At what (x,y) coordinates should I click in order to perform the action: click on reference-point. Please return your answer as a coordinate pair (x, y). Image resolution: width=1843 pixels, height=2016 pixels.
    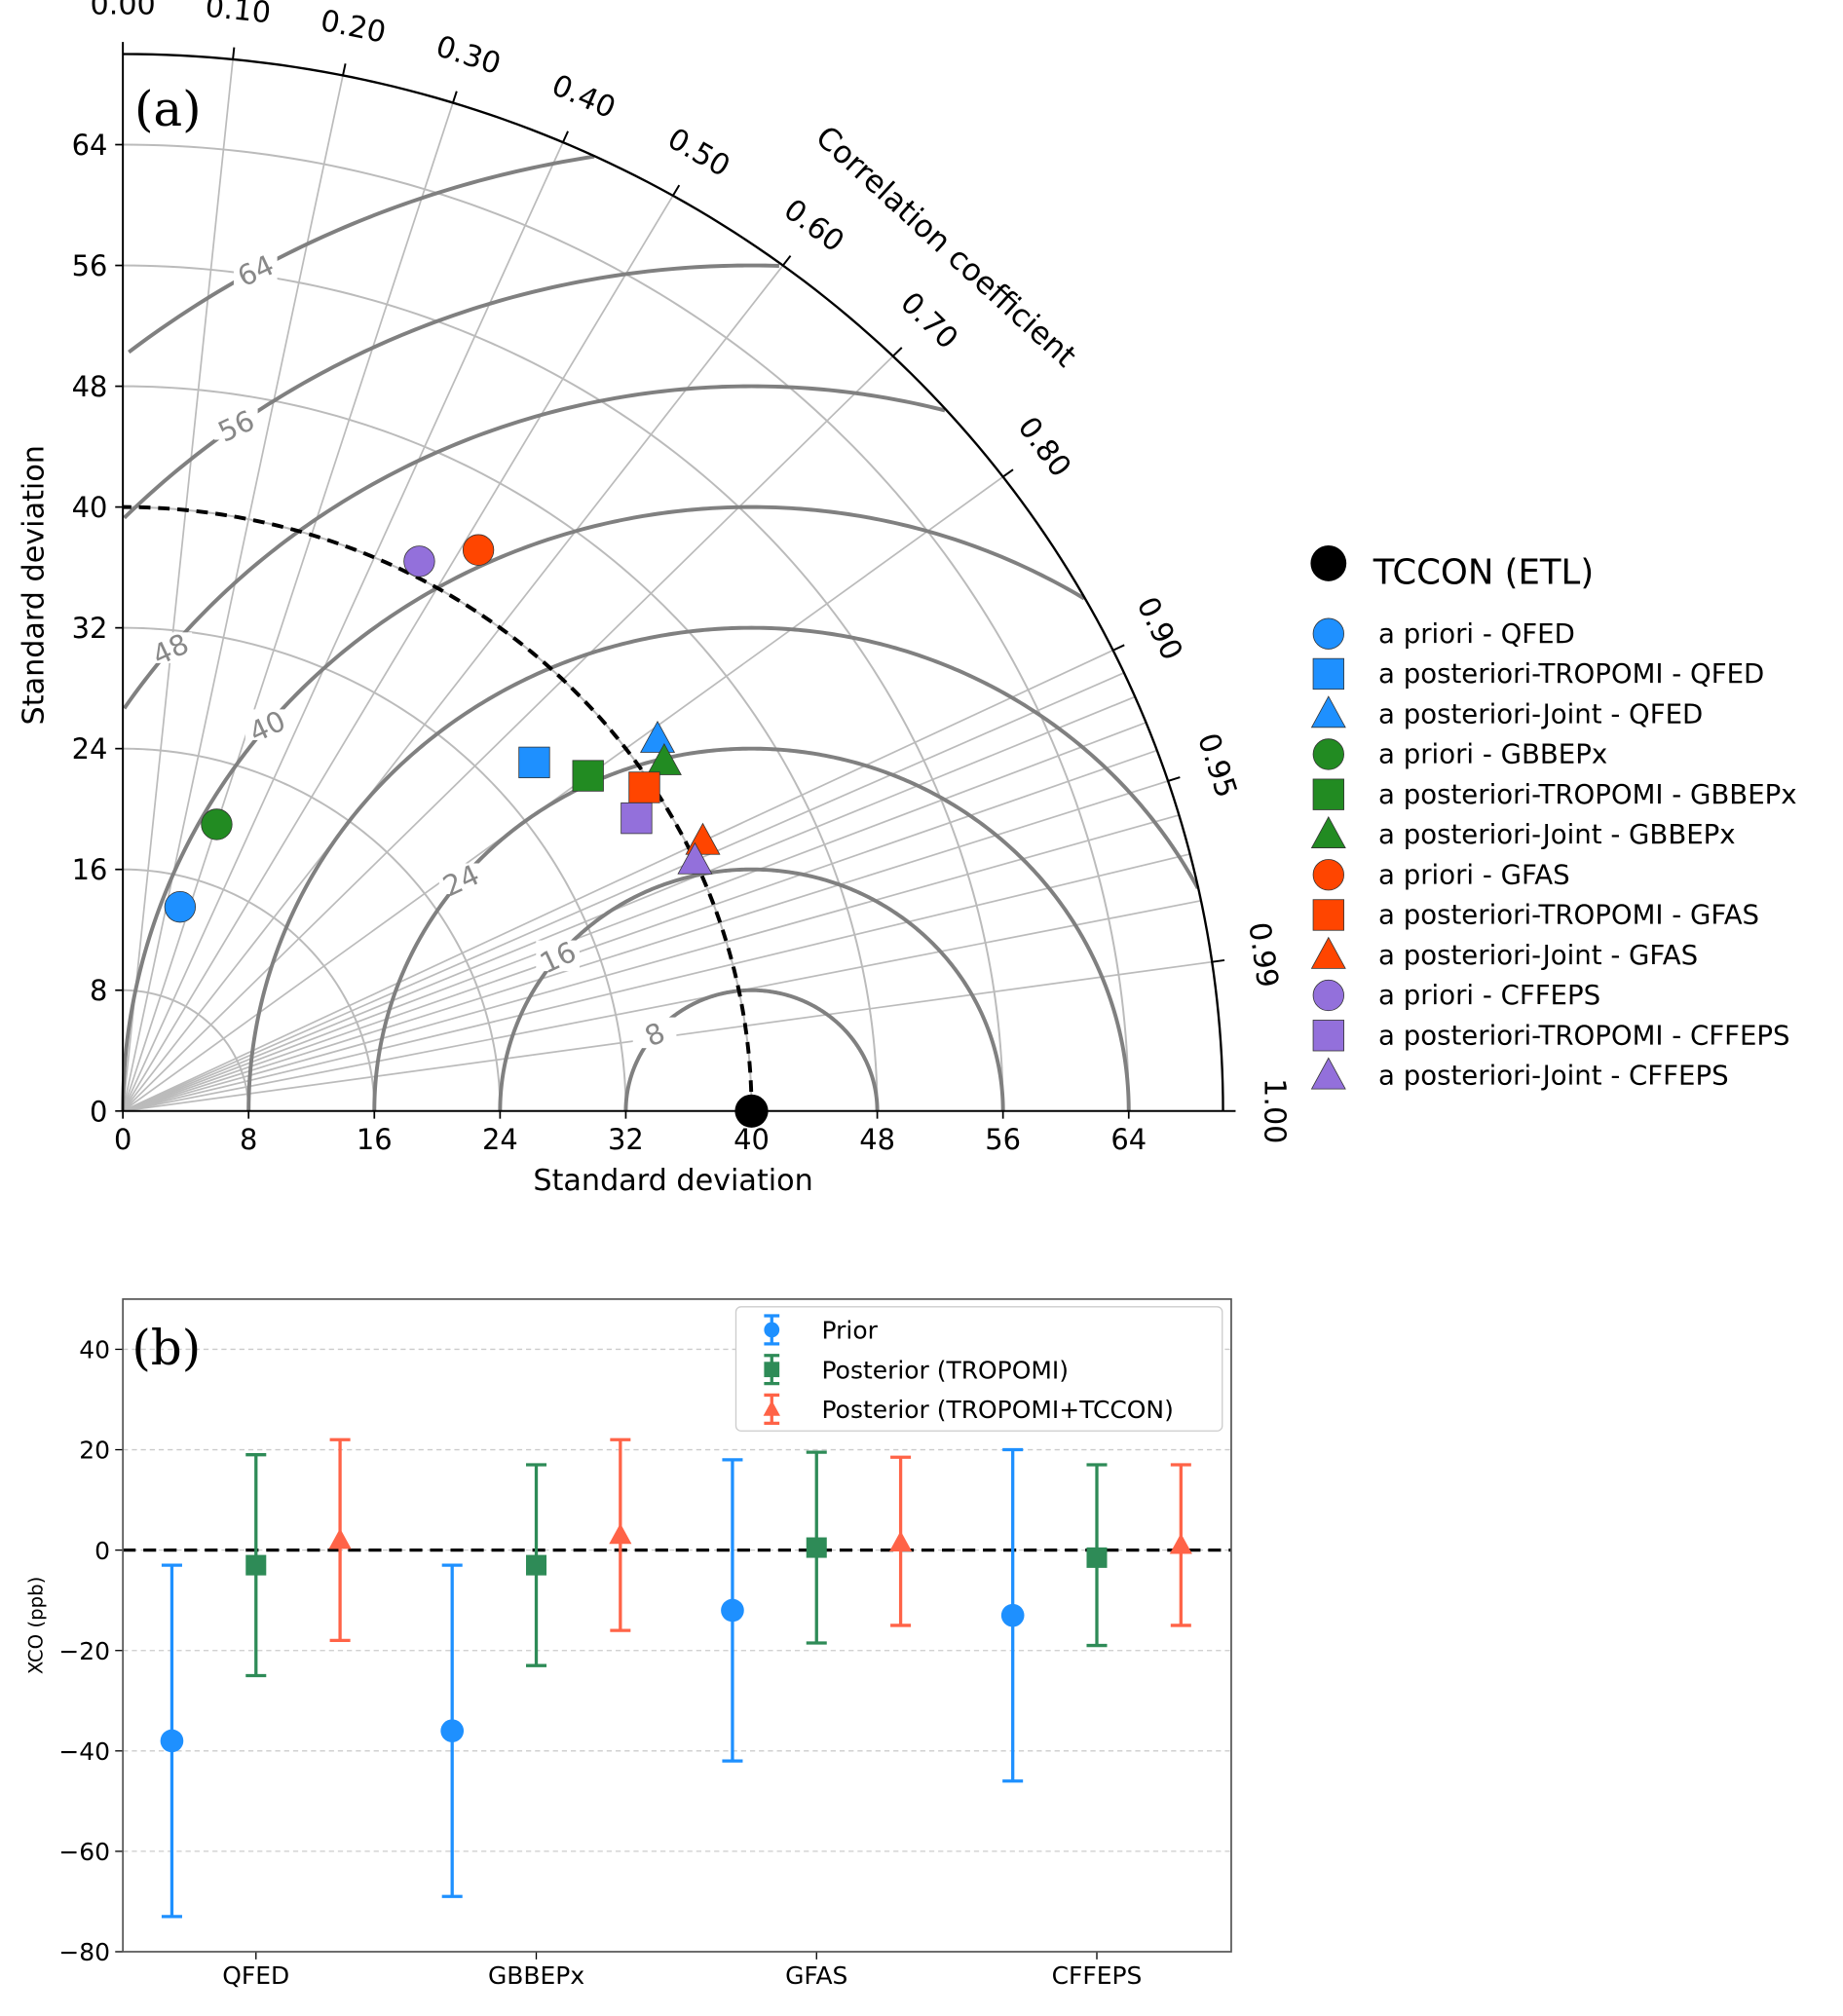
    Looking at the image, I should click on (751, 1111).